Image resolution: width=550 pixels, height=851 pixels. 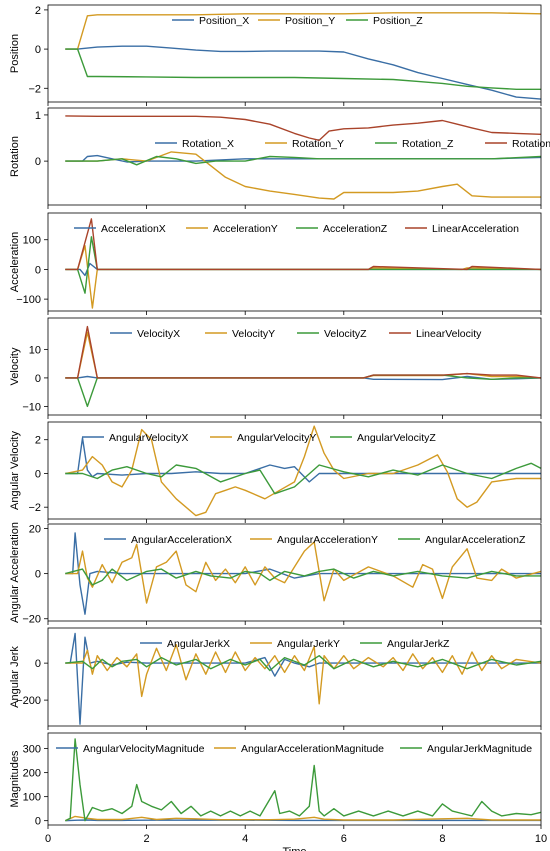 I want to click on legend-label: Rotation_W, so click(x=531, y=144).